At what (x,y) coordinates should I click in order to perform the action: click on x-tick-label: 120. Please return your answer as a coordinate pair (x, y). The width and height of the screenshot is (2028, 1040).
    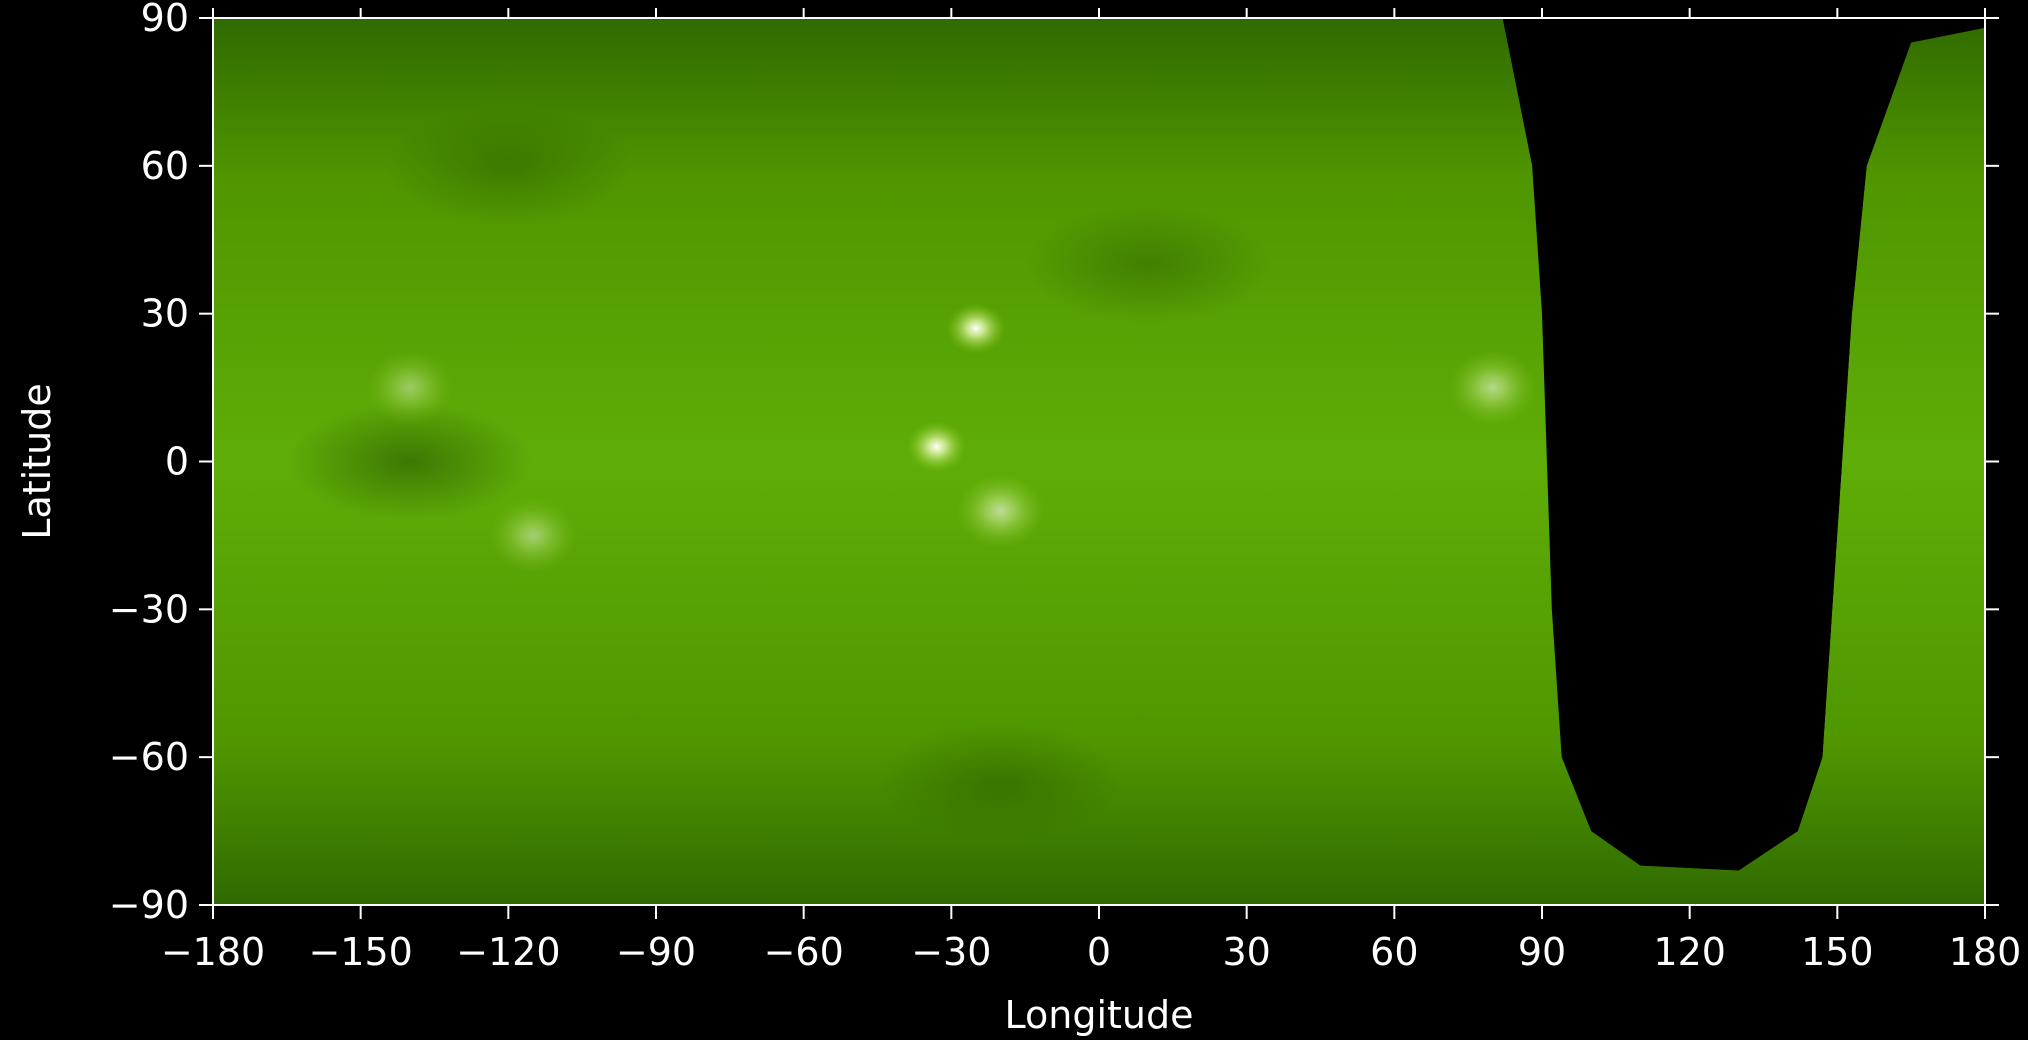
    Looking at the image, I should click on (1689, 952).